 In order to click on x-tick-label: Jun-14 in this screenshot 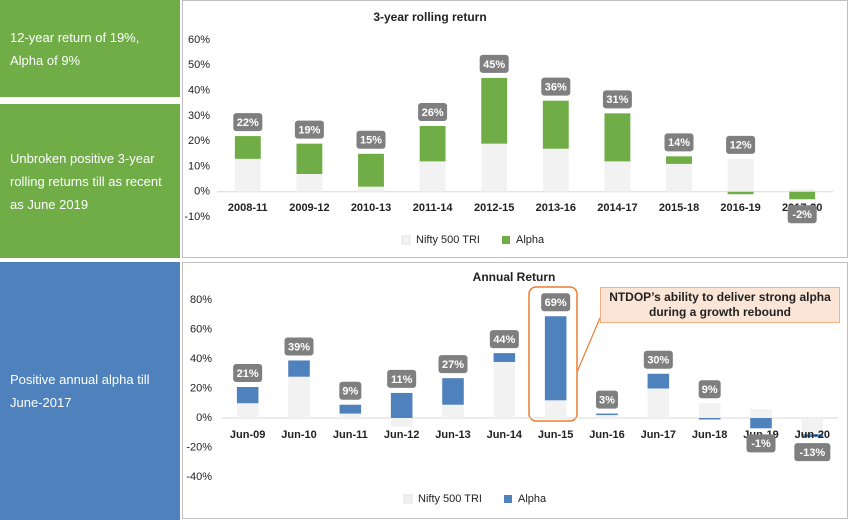, I will do `click(505, 435)`.